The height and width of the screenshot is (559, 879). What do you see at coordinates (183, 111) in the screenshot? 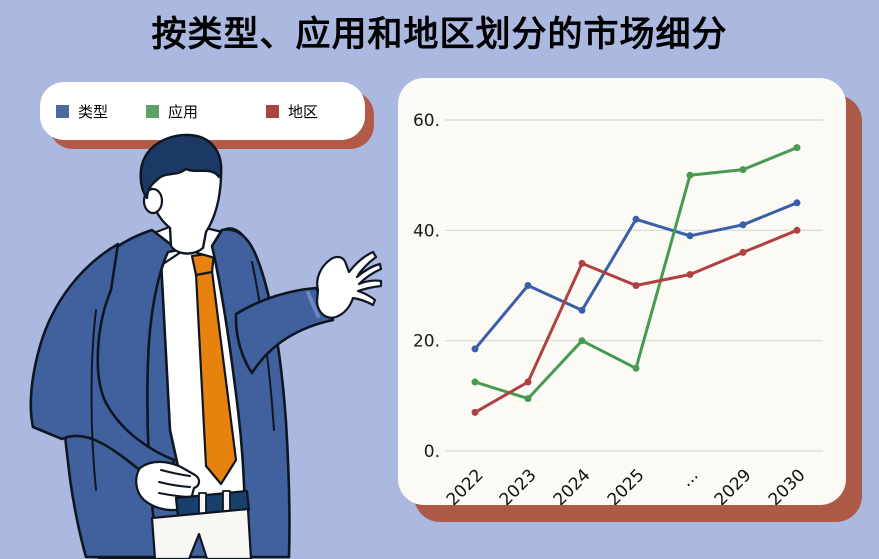
I see `legend-label-application: 应用` at bounding box center [183, 111].